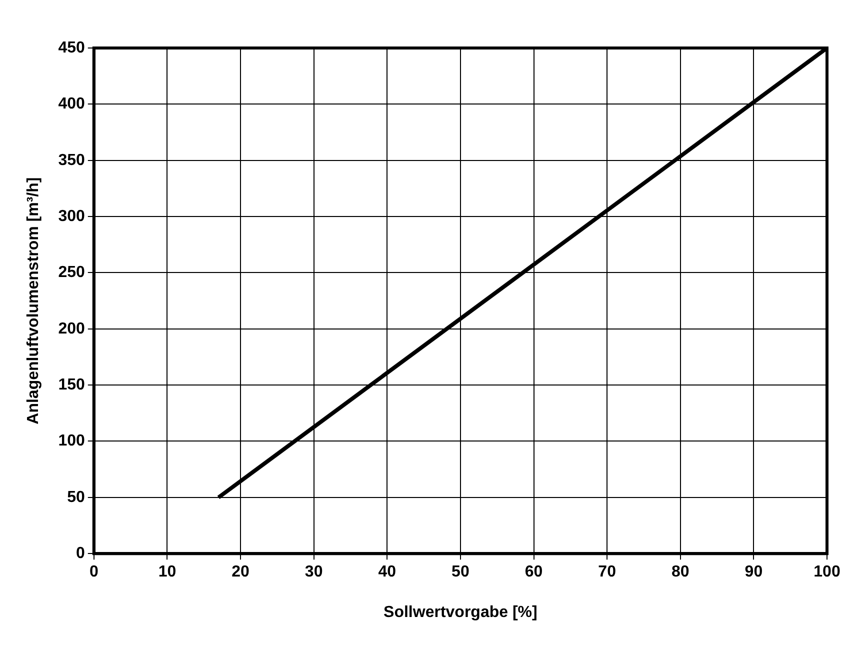  What do you see at coordinates (71, 216) in the screenshot?
I see `y-tick-label: 300` at bounding box center [71, 216].